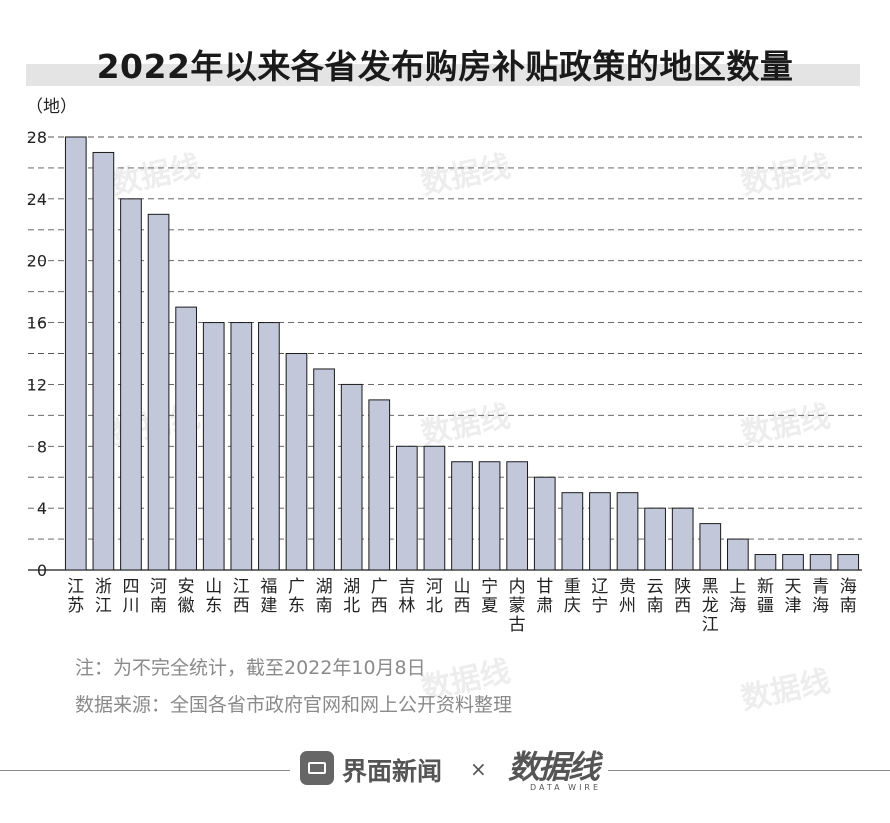 Image resolution: width=890 pixels, height=823 pixels. Describe the element at coordinates (443, 75) in the screenshot. I see `title-band` at that location.